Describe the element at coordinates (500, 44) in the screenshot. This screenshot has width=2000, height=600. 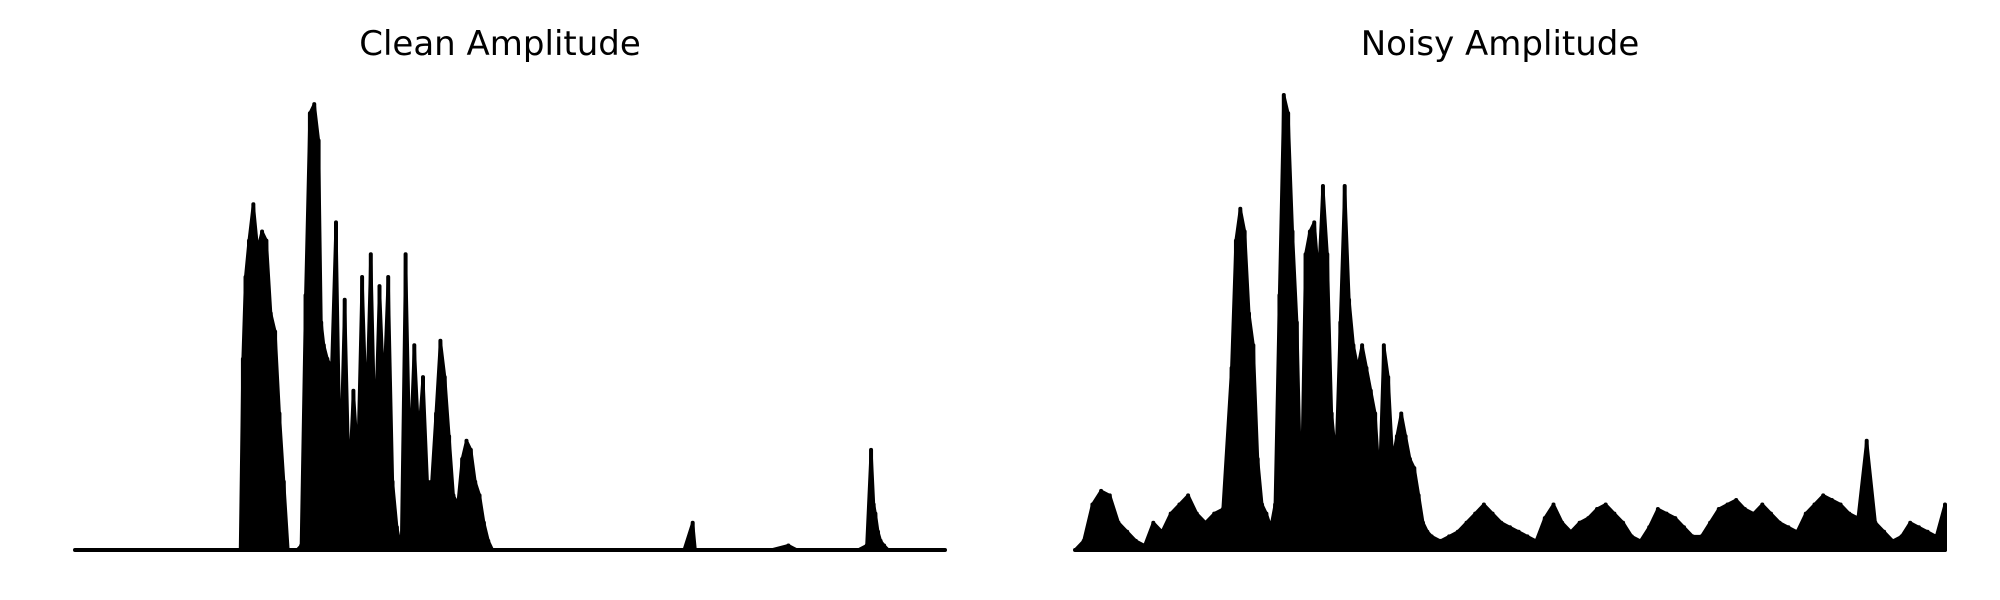
I see `clean-amplitude-title: Clean Amplitude` at that location.